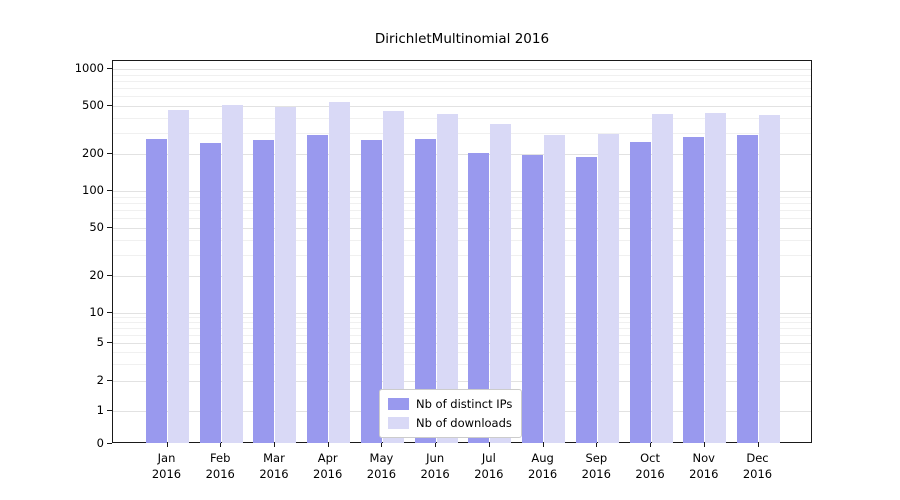  I want to click on x-tick-label: Apr 2016, so click(328, 466).